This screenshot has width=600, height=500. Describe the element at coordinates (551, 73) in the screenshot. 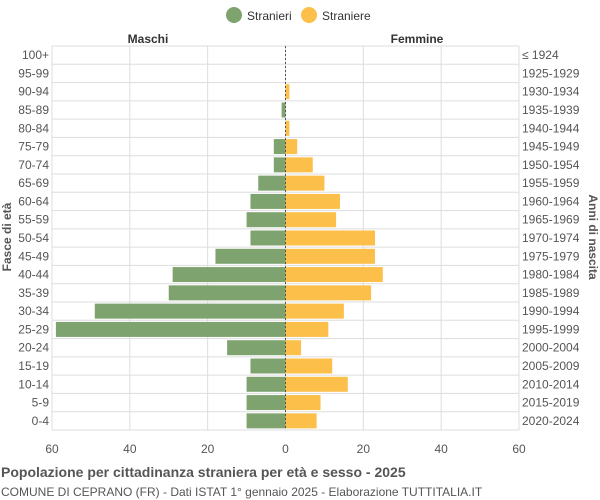

I see `birth-year-label: 1925-1929` at that location.